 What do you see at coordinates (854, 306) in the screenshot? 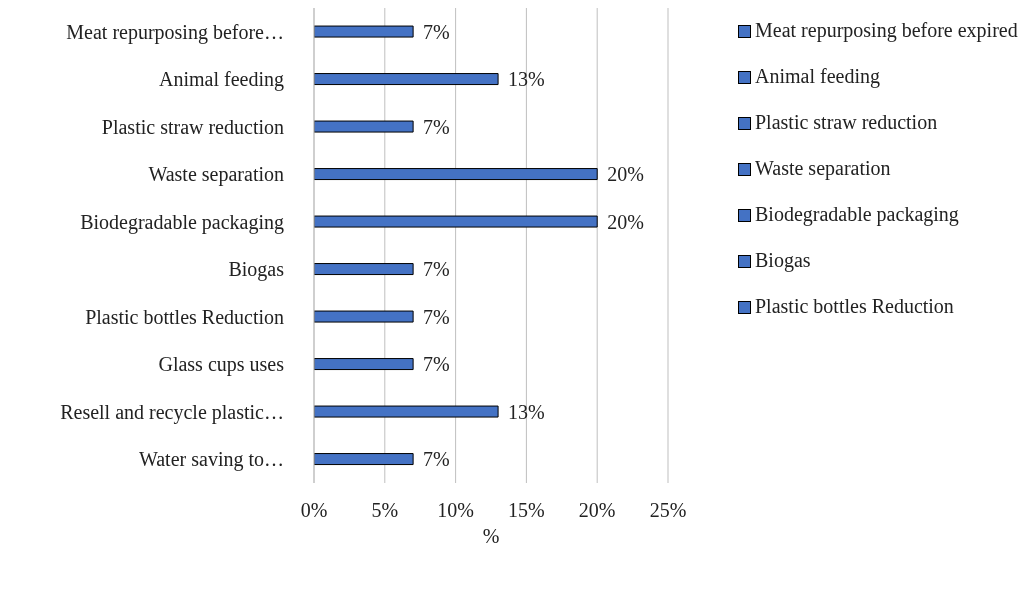
I see `legend-label: Plastic bottles Reduction` at bounding box center [854, 306].